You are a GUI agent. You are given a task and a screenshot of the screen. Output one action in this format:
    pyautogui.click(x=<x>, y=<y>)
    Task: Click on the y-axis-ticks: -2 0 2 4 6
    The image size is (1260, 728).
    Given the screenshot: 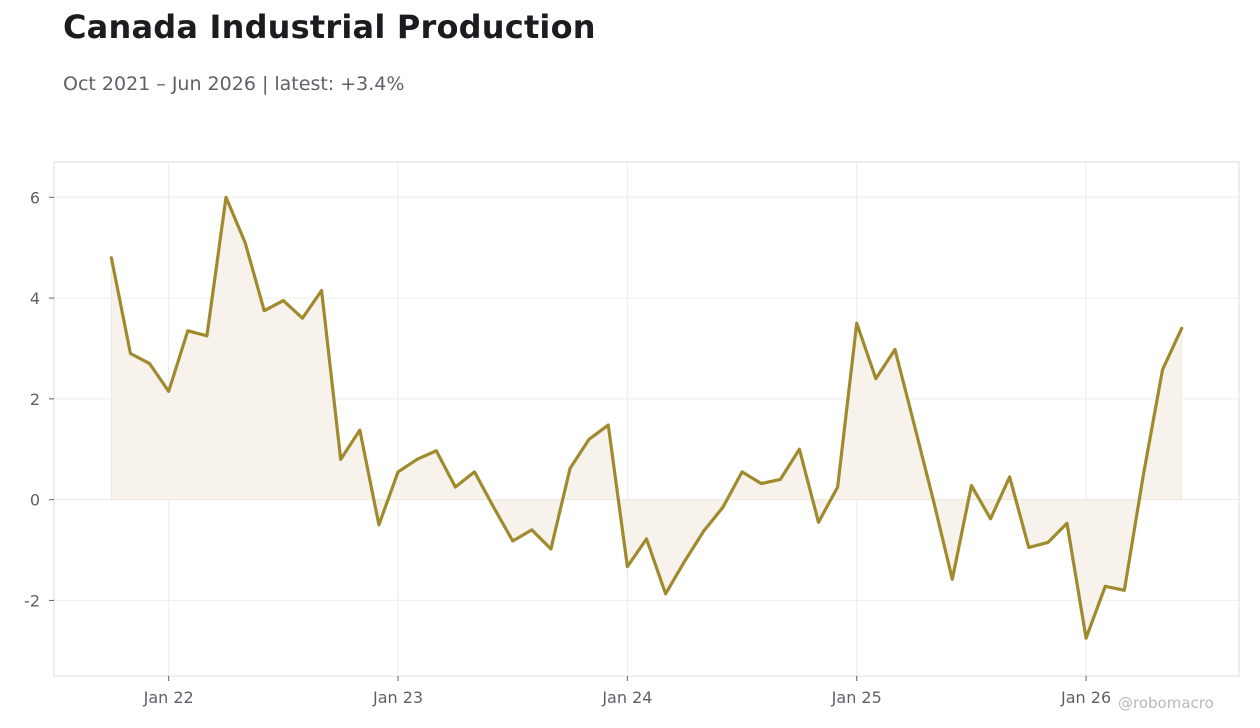 What is the action you would take?
    pyautogui.click(x=39, y=399)
    